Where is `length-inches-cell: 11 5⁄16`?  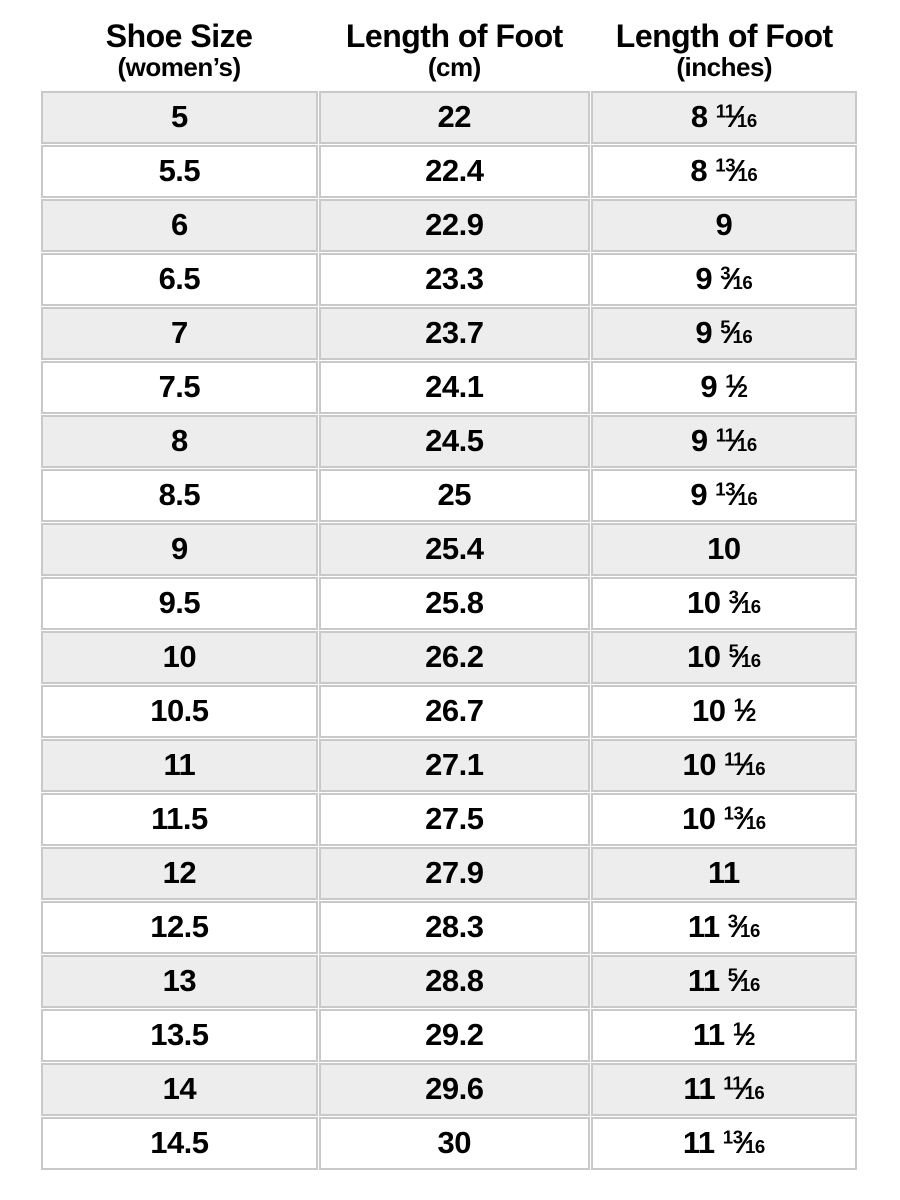
length-inches-cell: 11 5⁄16 is located at coordinates (723, 981).